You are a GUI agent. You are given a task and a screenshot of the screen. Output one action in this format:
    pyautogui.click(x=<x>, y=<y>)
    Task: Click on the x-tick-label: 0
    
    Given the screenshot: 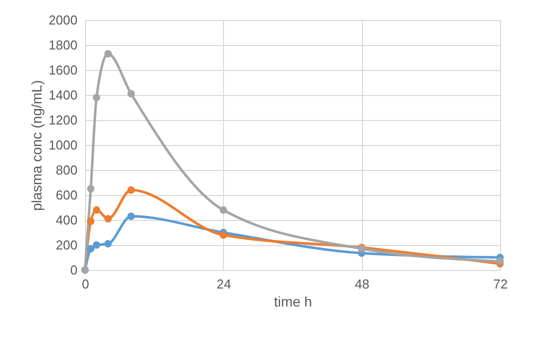 What is the action you would take?
    pyautogui.click(x=86, y=284)
    